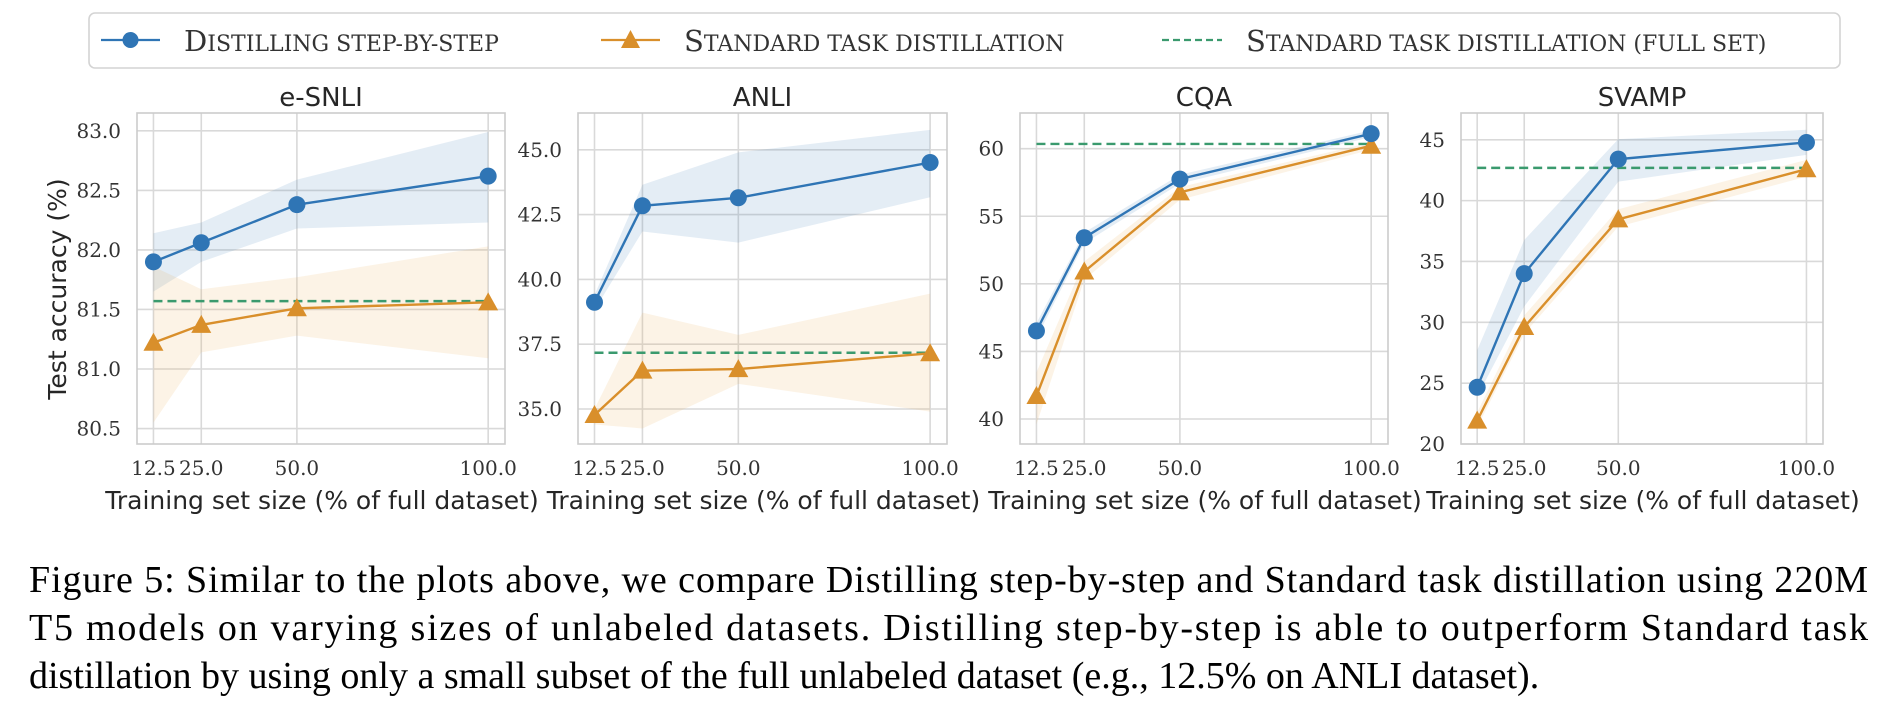 This screenshot has width=1900, height=716. Describe the element at coordinates (195, 41) in the screenshot. I see `legend-label-distill-initial: D` at that location.